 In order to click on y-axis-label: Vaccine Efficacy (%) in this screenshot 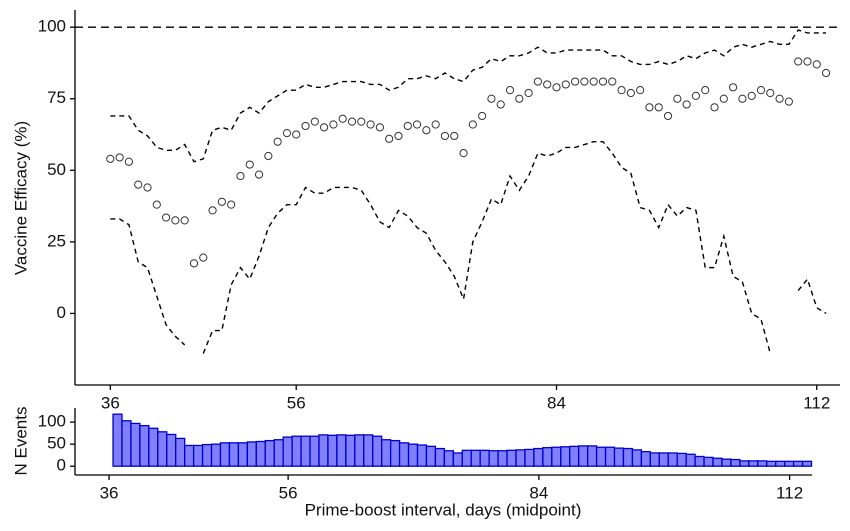, I will do `click(20, 198)`.